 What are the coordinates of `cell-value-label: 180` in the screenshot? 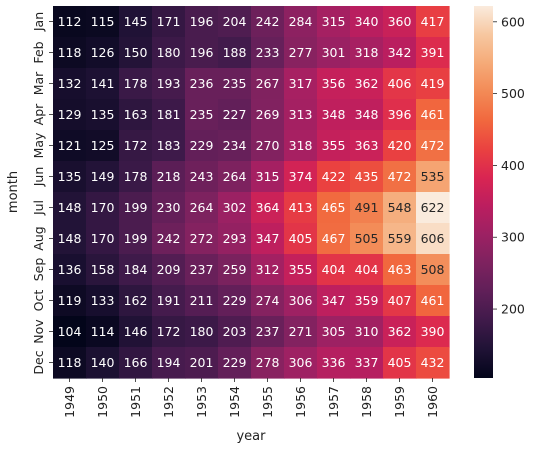 It's located at (169, 52).